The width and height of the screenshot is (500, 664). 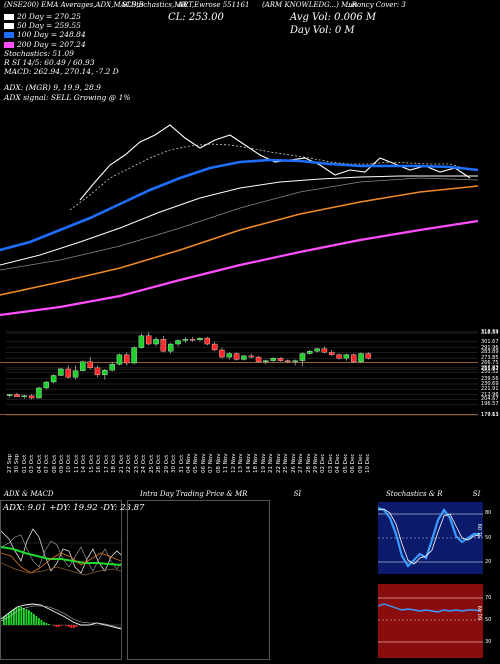 What do you see at coordinates (29, 494) in the screenshot?
I see `adx-macd-title: ADX & MACD` at bounding box center [29, 494].